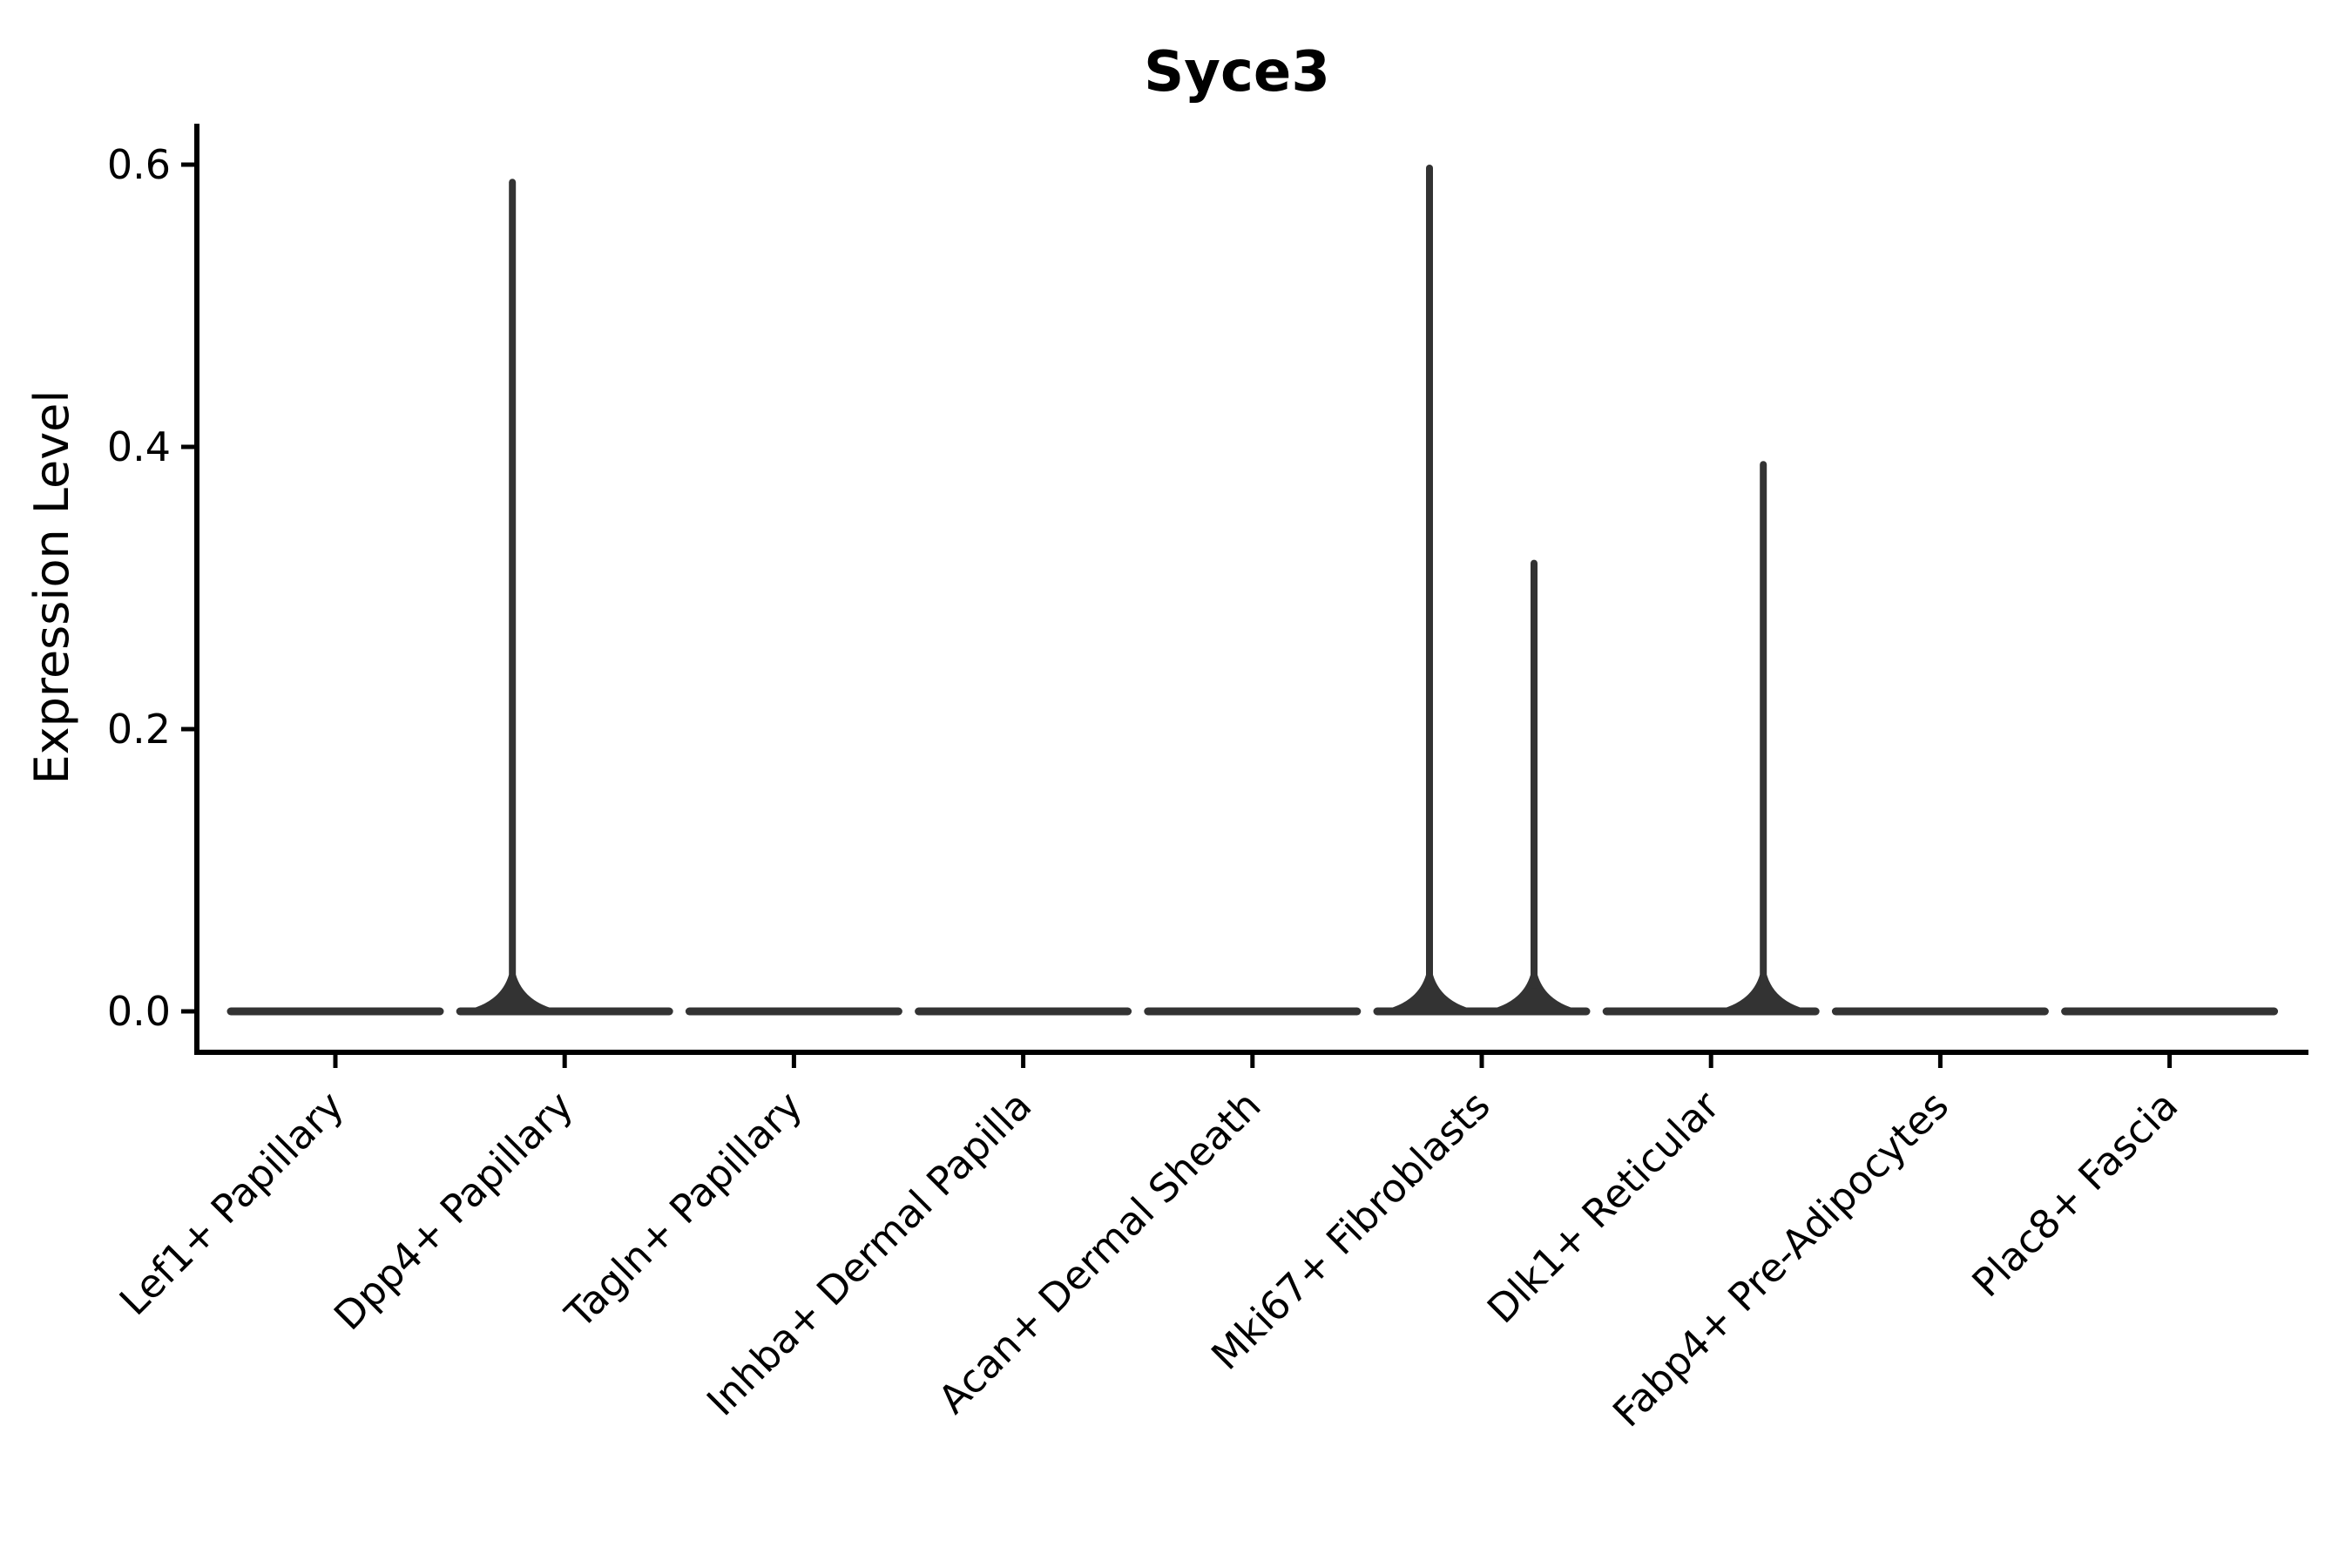 This screenshot has width=2352, height=1568. What do you see at coordinates (139, 1012) in the screenshot?
I see `y-tick-label: 0.0` at bounding box center [139, 1012].